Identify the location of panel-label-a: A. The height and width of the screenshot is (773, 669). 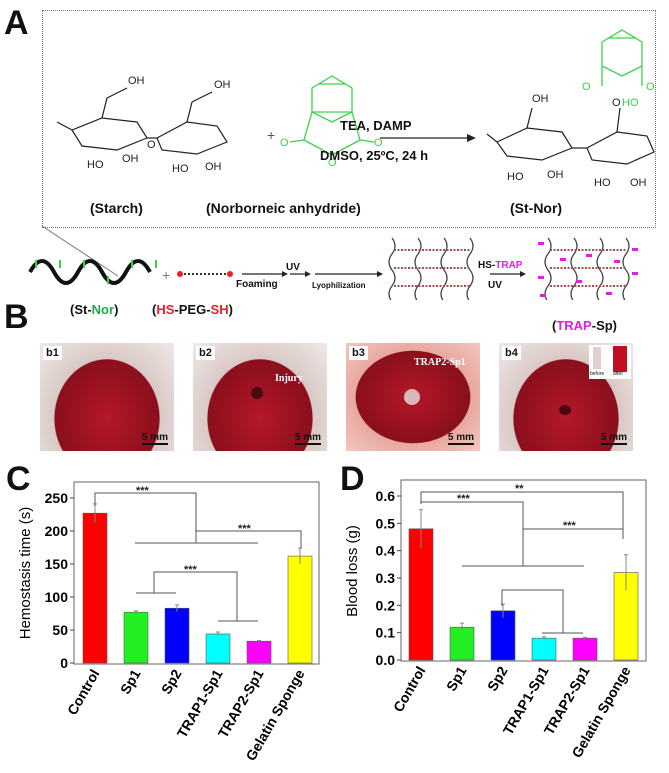
(16, 23).